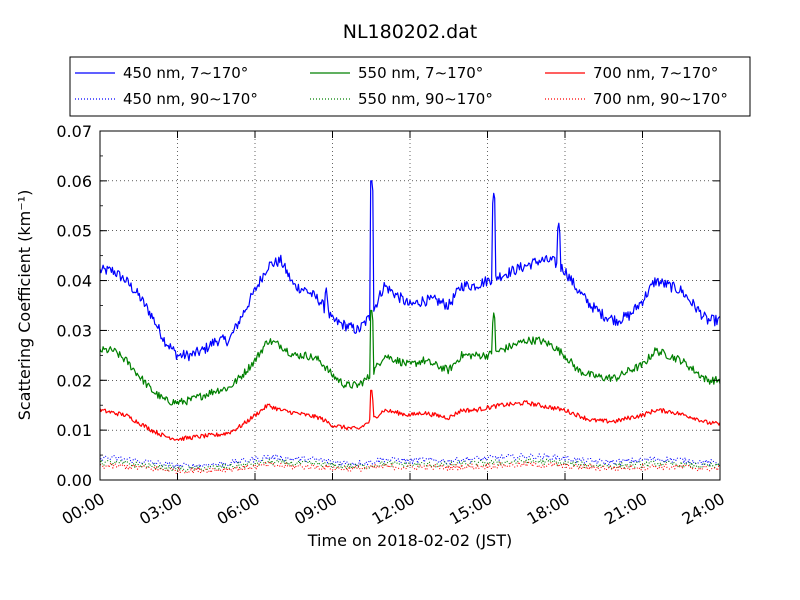 This screenshot has height=600, width=800. I want to click on legend-frame, so click(410, 86).